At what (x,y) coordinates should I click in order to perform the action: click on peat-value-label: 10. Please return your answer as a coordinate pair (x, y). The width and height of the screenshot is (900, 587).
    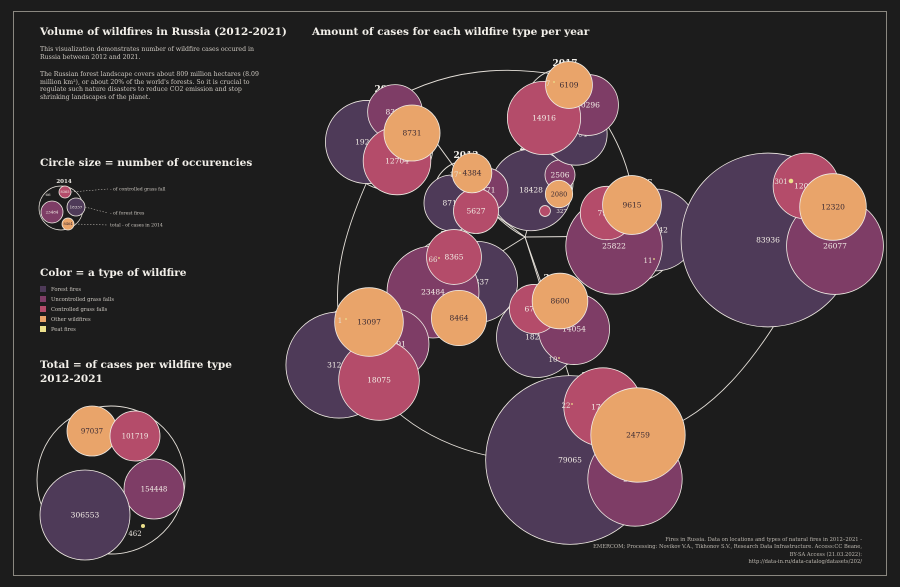
    Looking at the image, I should click on (553, 360).